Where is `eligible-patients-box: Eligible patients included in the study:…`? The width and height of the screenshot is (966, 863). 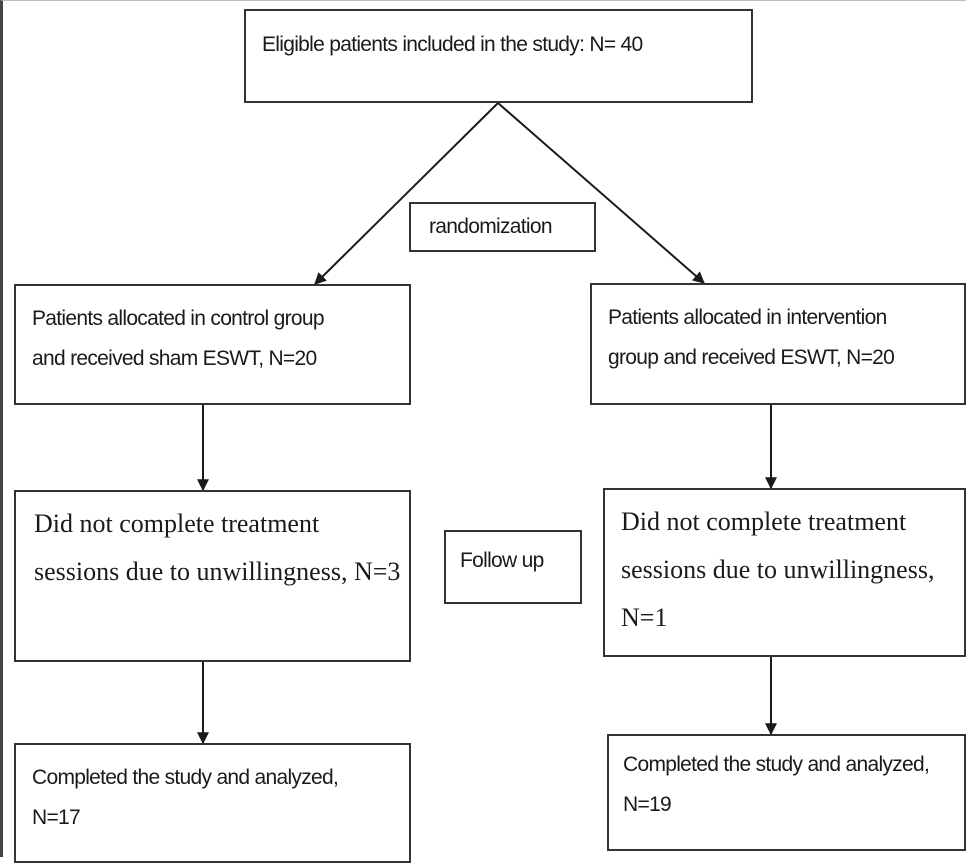 eligible-patients-box: Eligible patients included in the study:… is located at coordinates (498, 56).